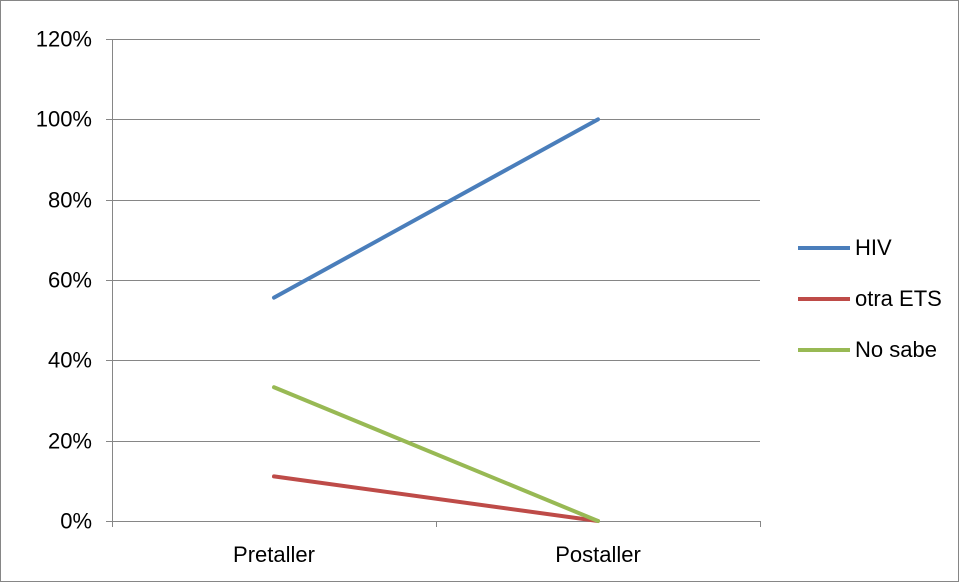 The height and width of the screenshot is (582, 959). I want to click on legend-label: HIV, so click(873, 247).